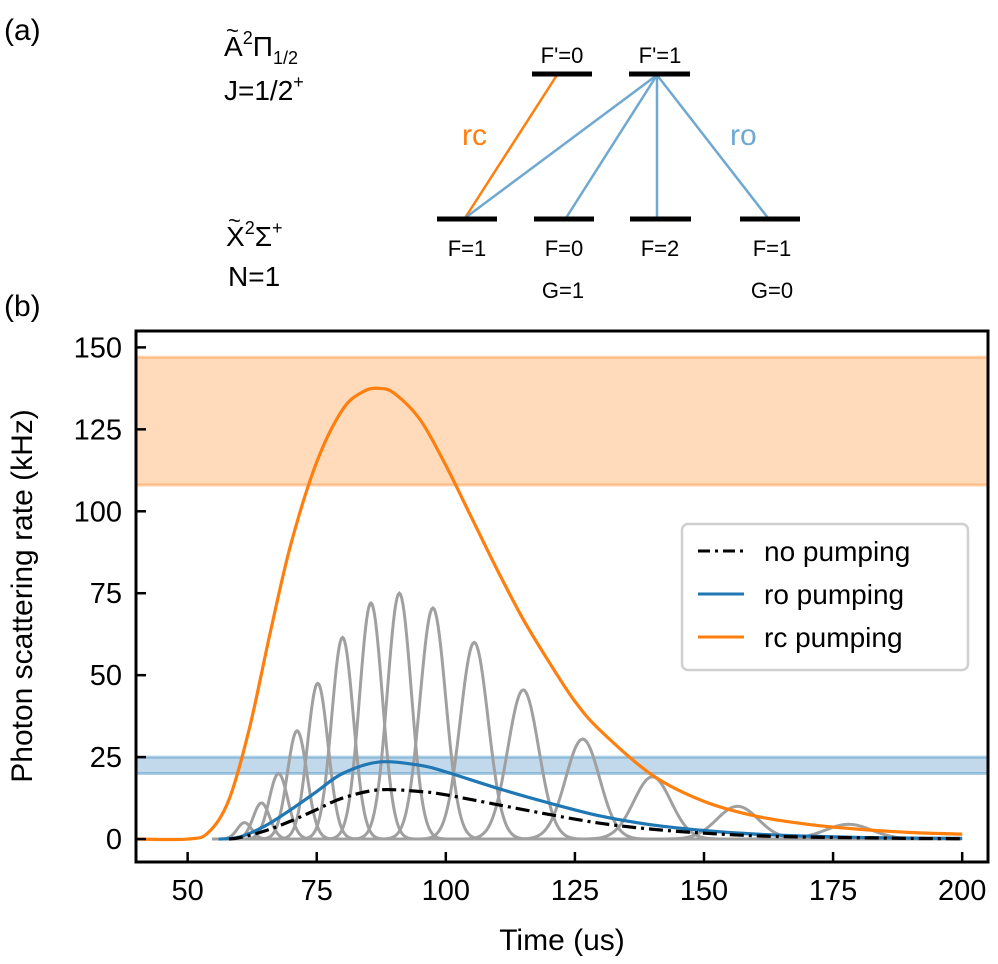  Describe the element at coordinates (106, 594) in the screenshot. I see `y-tick-label-75: 75` at that location.